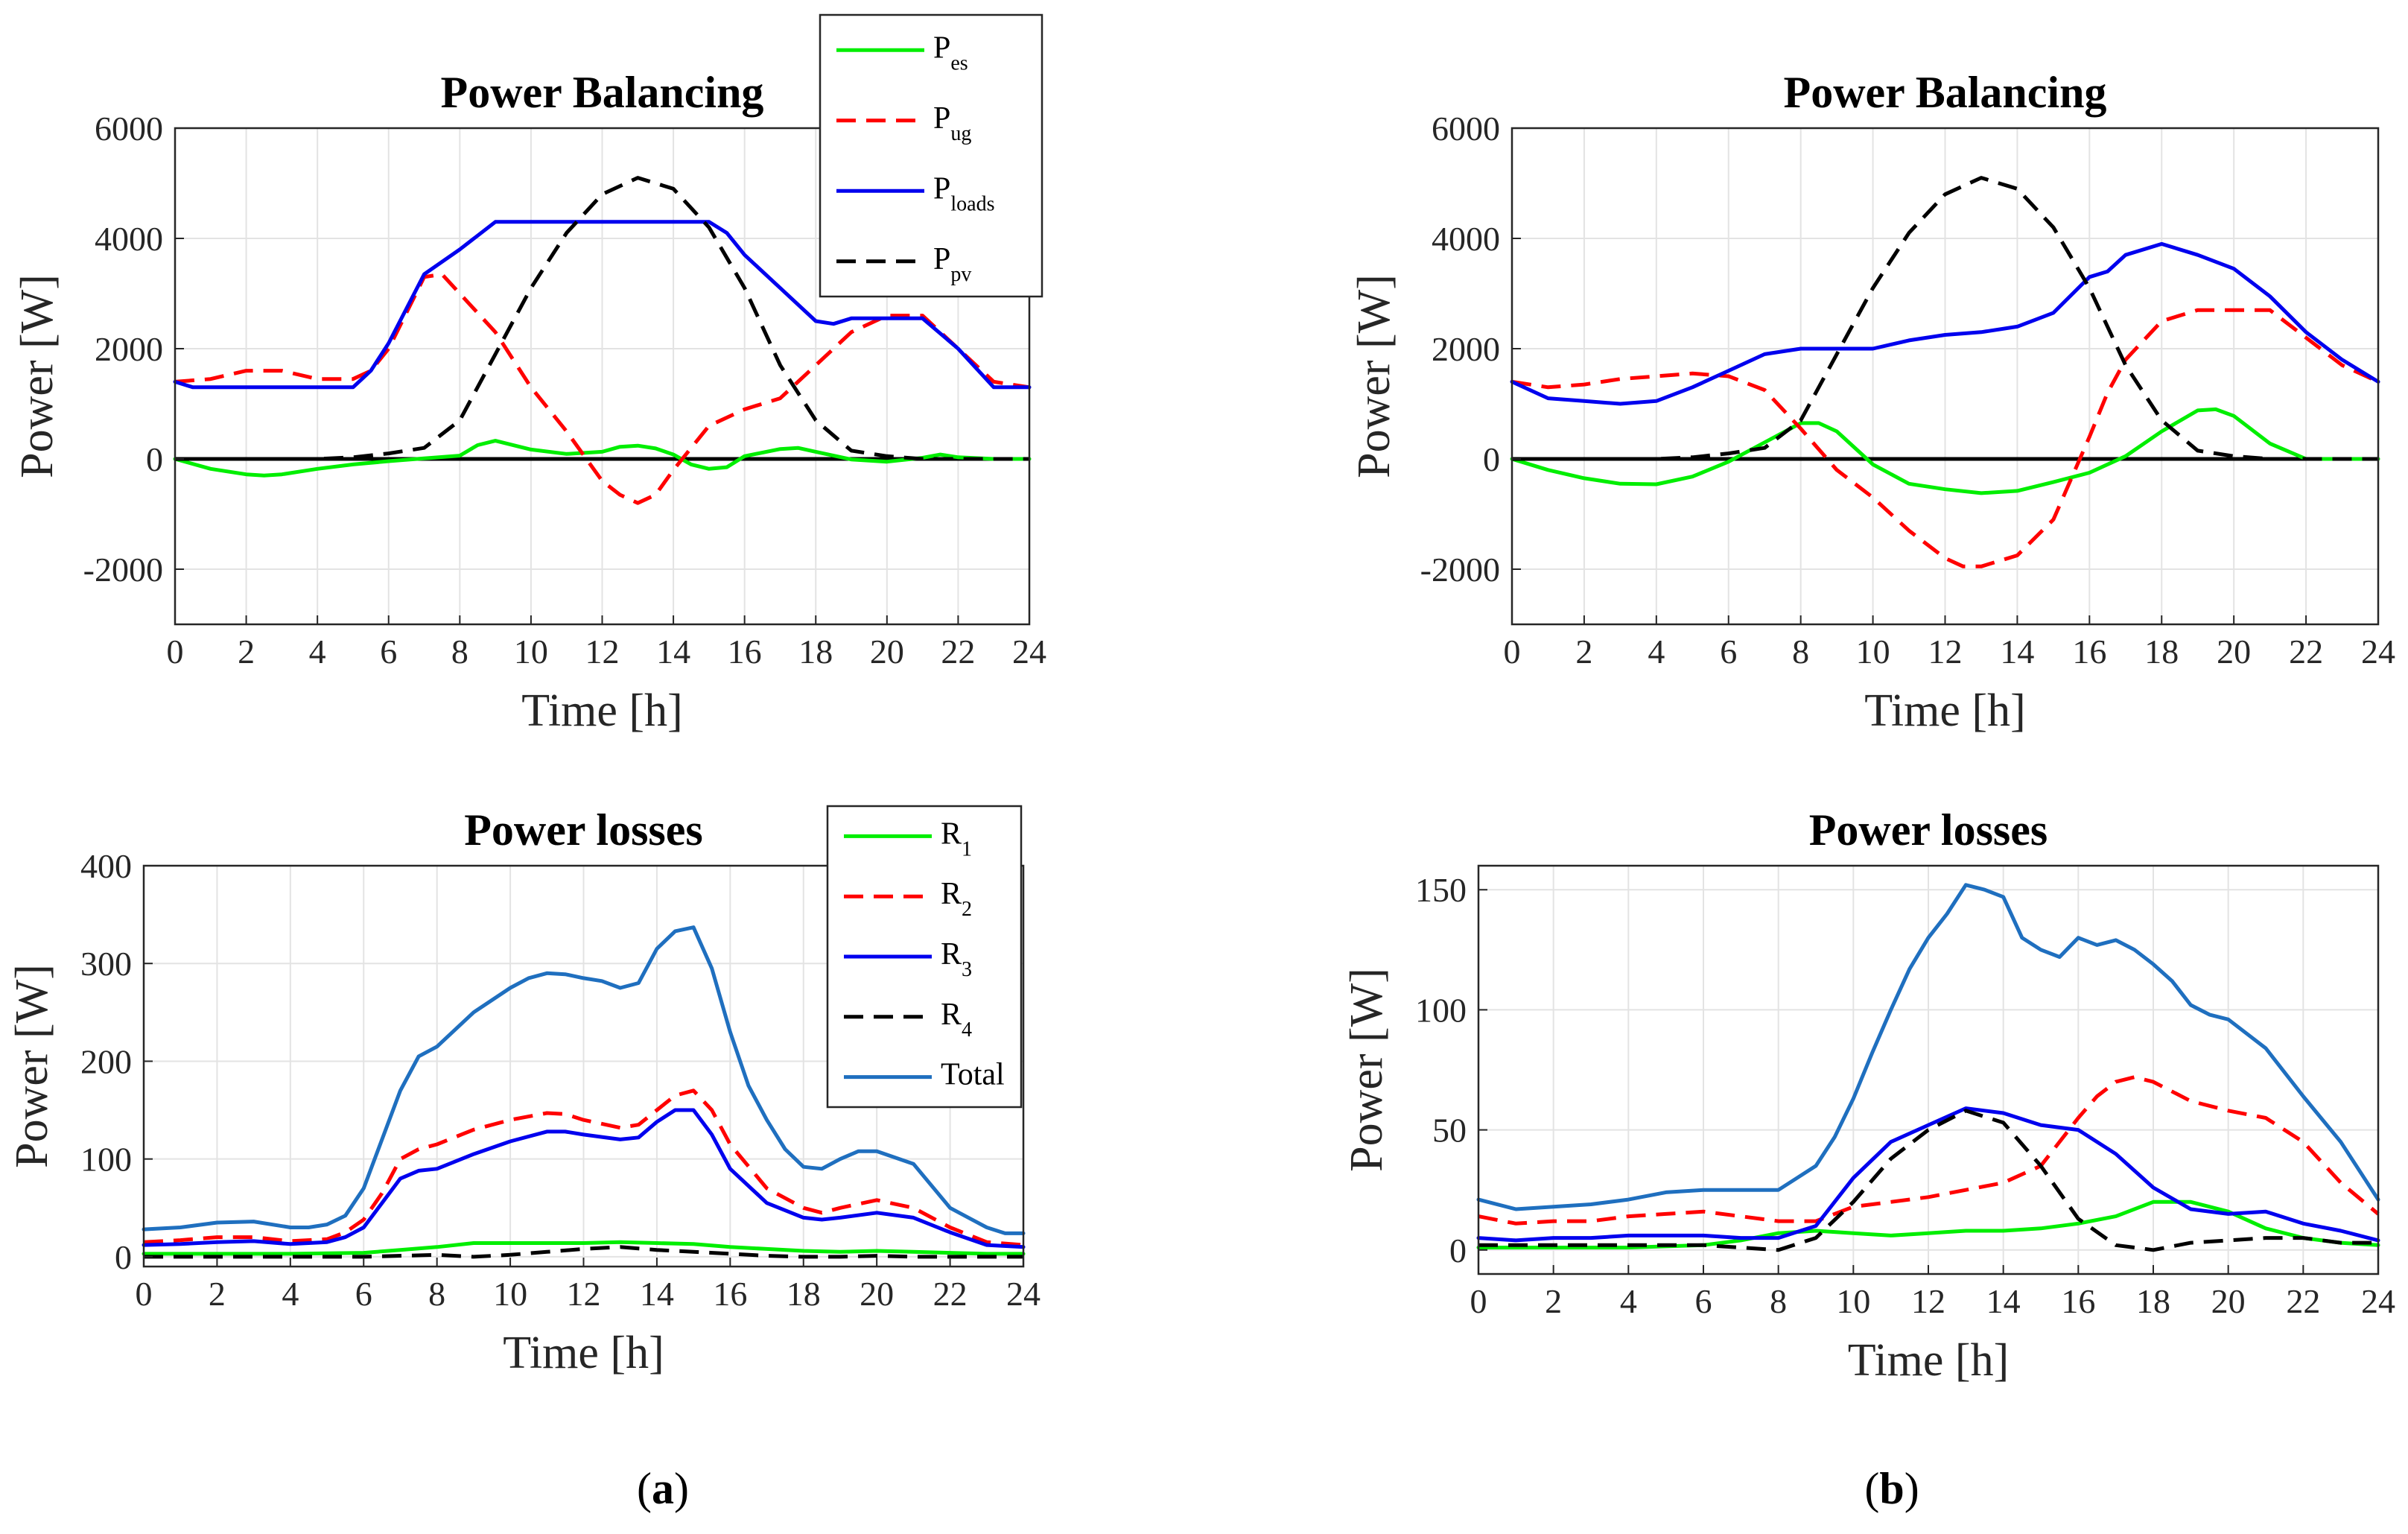  Describe the element at coordinates (123, 570) in the screenshot. I see `y-tick-label: -2000` at that location.